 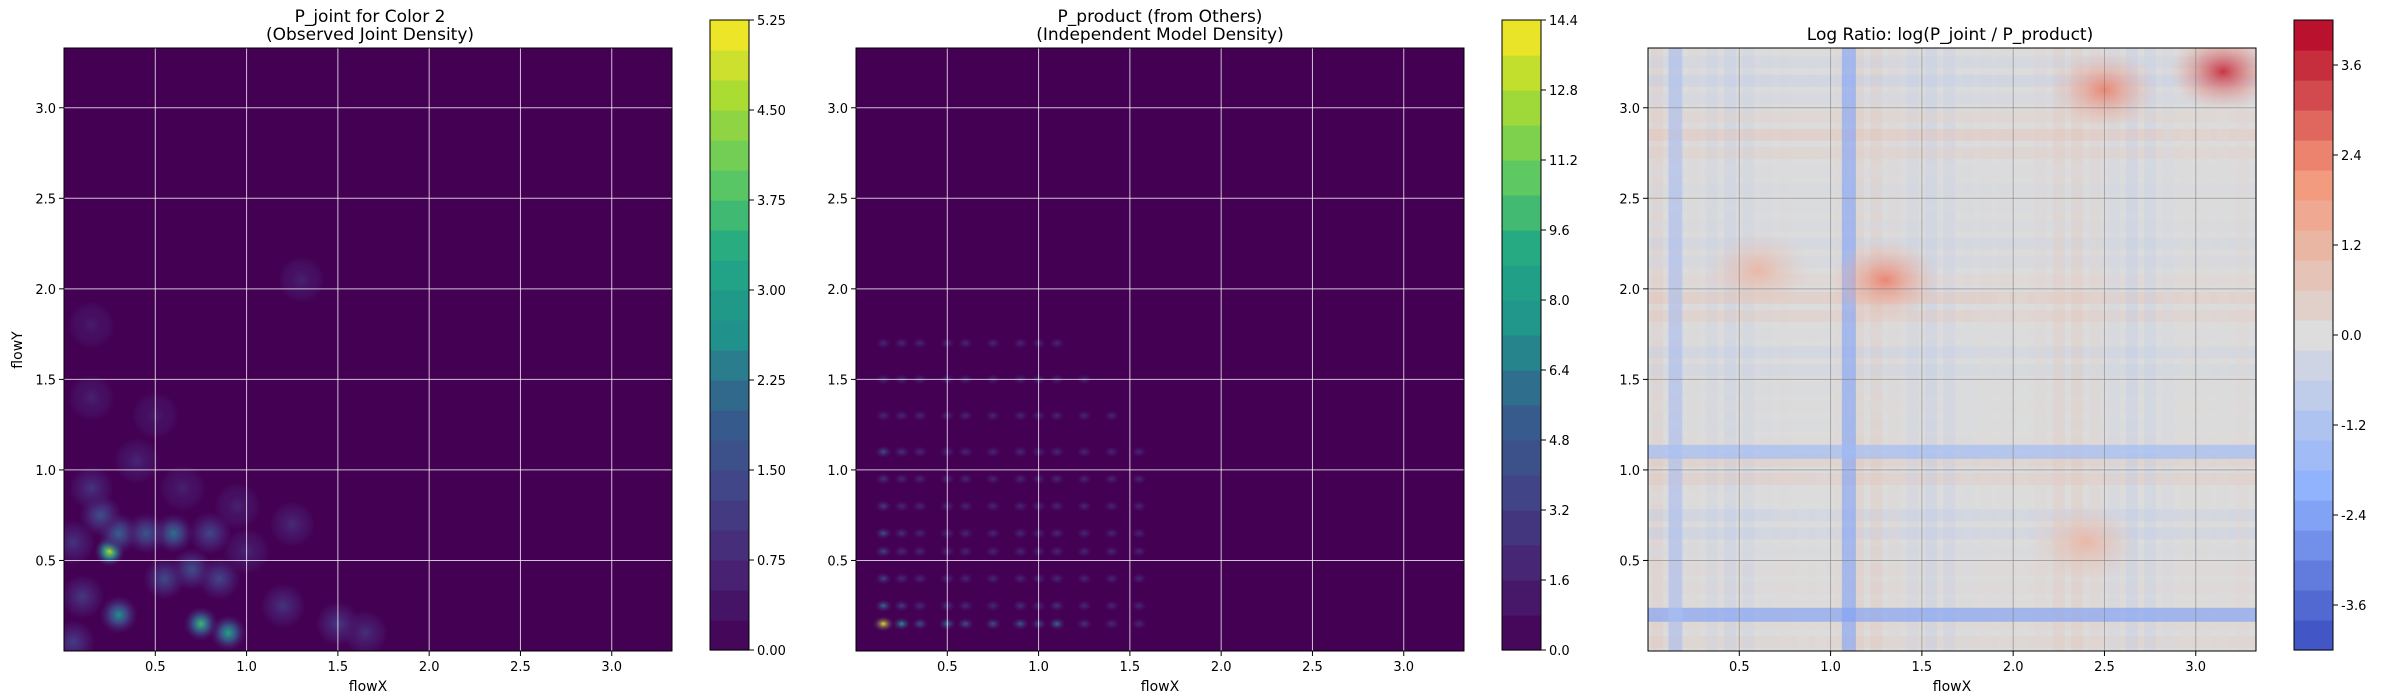 What do you see at coordinates (1160, 17) in the screenshot?
I see `panel2-title-line1: P_product (from Others)` at bounding box center [1160, 17].